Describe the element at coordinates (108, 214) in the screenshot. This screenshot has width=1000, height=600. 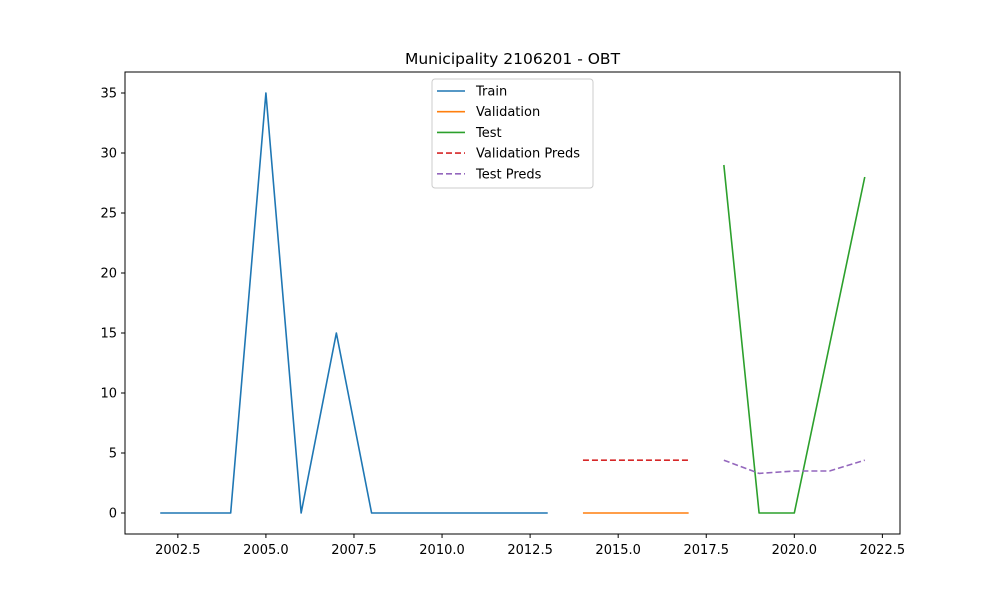
I see `y-tick-label: 25` at that location.